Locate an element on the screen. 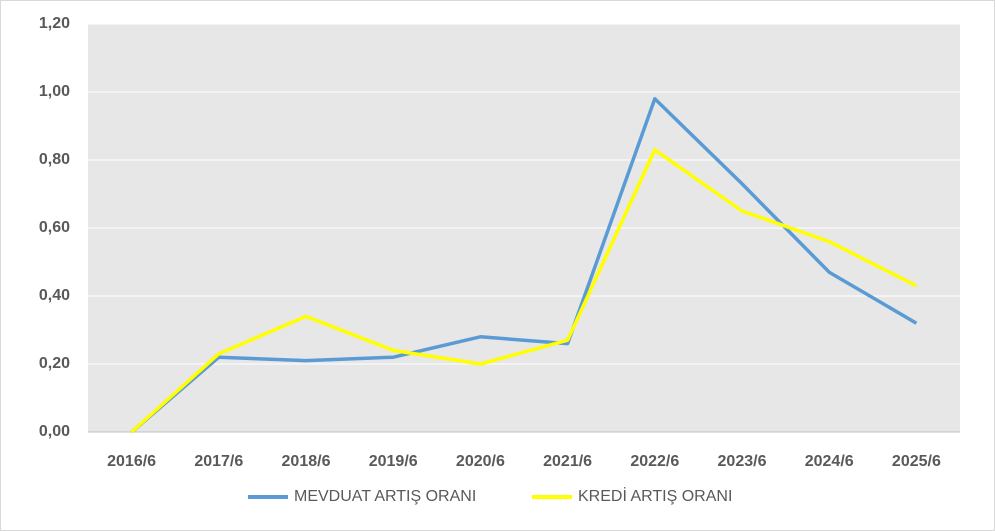 The image size is (995, 531). x-tick-label: 2024/6 is located at coordinates (829, 461).